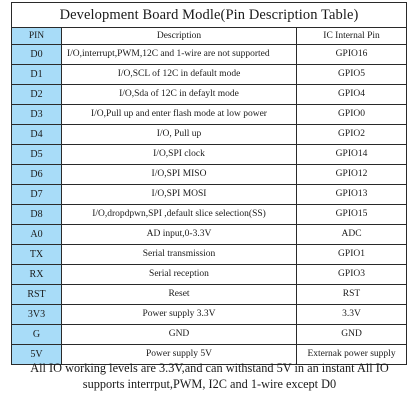 This screenshot has width=416, height=403. I want to click on ic-pin-cell: GPIO12, so click(351, 174).